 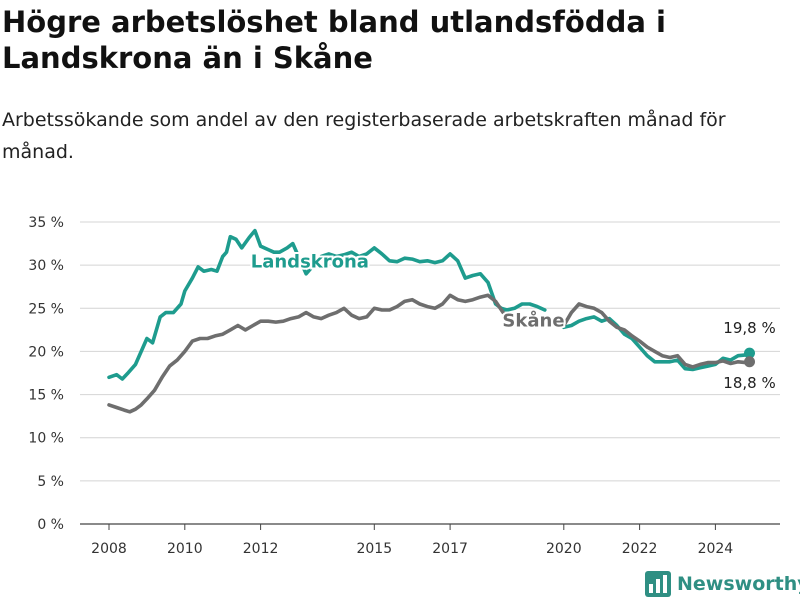 I want to click on y-tick-label: 0 %, so click(x=50, y=525).